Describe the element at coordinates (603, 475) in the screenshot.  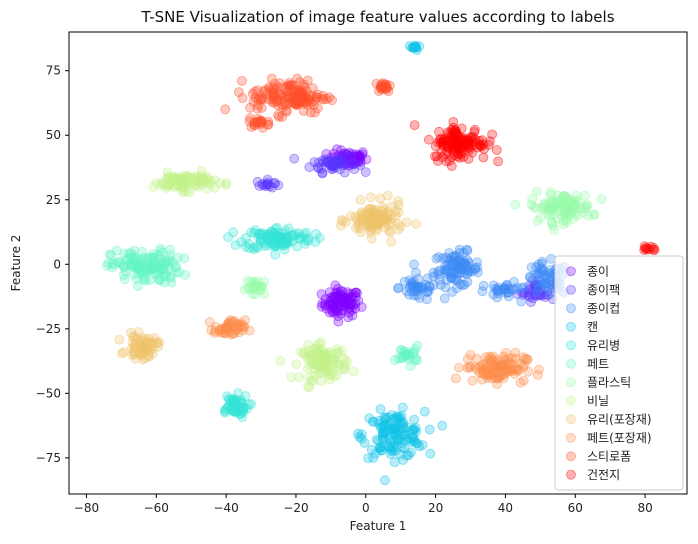
I see `legend-label: 건전지` at that location.